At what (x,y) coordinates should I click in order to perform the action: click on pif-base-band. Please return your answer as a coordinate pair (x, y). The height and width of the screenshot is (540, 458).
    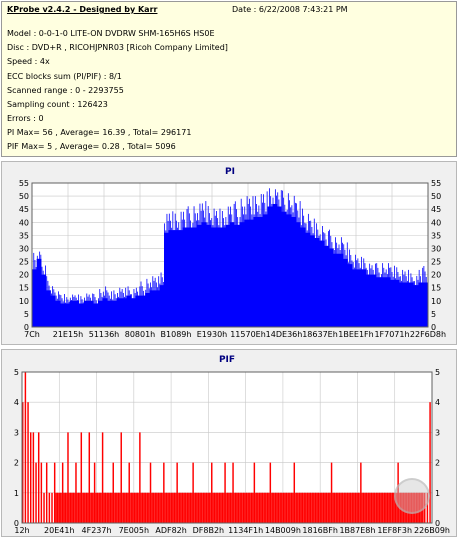
    Looking at the image, I should click on (239, 507).